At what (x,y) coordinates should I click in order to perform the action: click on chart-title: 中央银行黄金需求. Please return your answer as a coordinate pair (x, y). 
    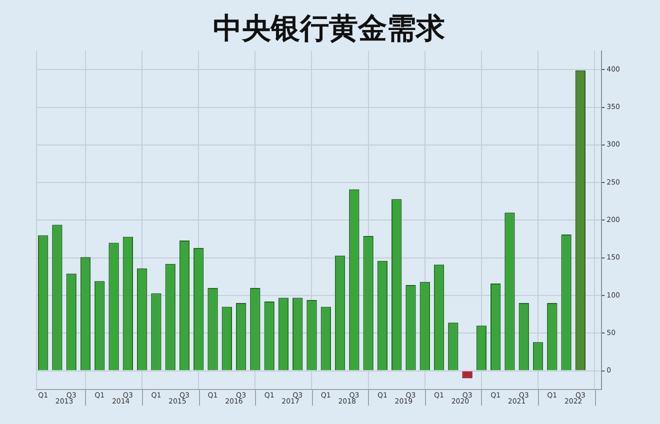
    Looking at the image, I should click on (329, 27).